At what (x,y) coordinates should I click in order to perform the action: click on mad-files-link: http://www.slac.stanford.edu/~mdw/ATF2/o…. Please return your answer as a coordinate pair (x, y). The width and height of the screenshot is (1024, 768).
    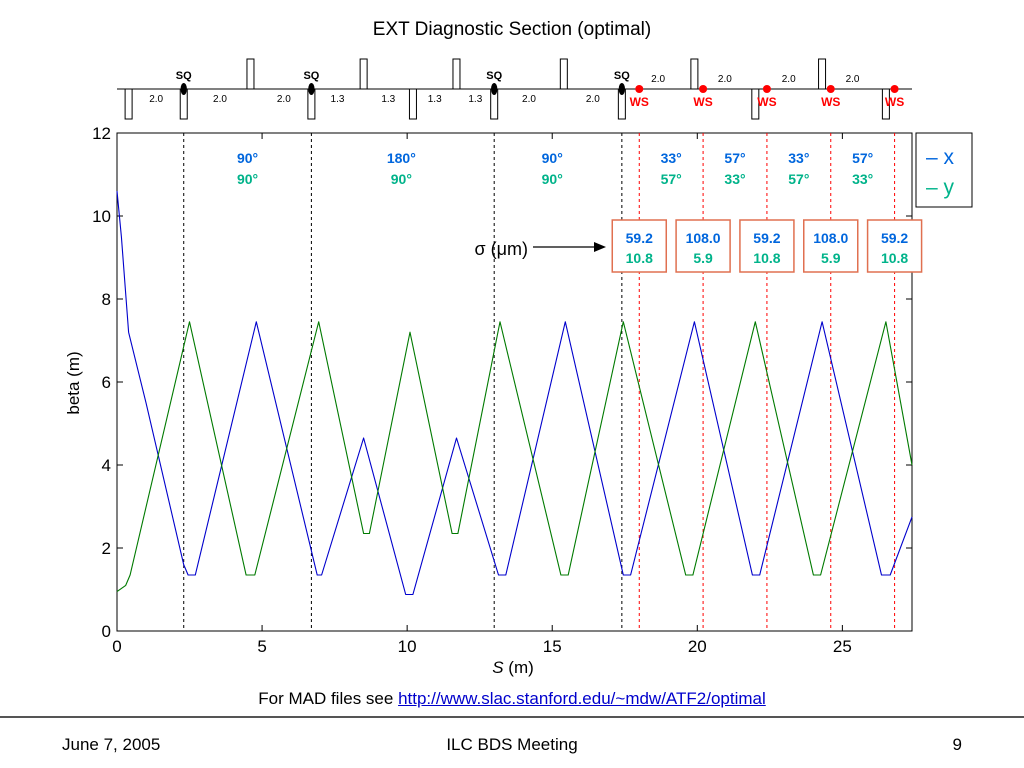
    Looking at the image, I should click on (582, 698).